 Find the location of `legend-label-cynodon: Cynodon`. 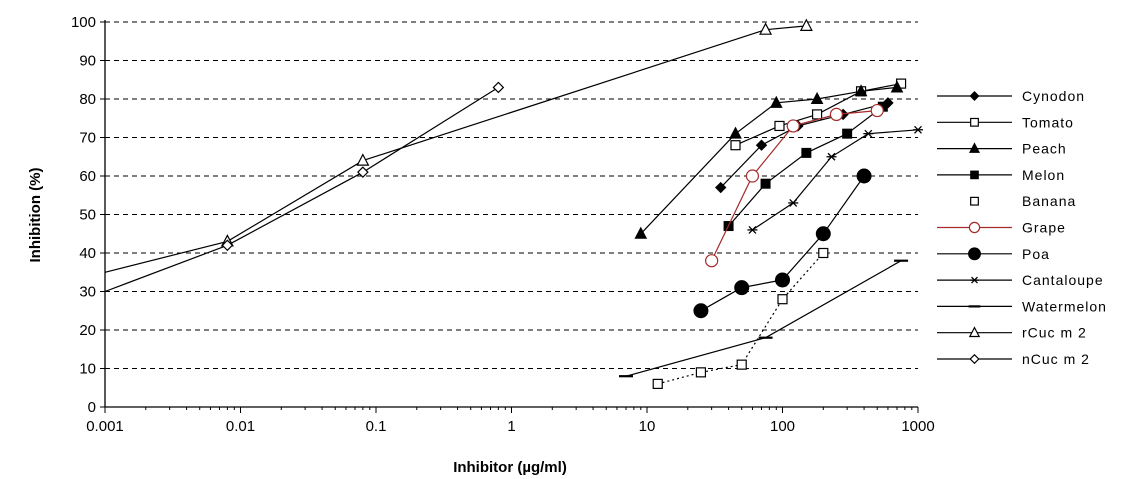

legend-label-cynodon: Cynodon is located at coordinates (1053, 96).